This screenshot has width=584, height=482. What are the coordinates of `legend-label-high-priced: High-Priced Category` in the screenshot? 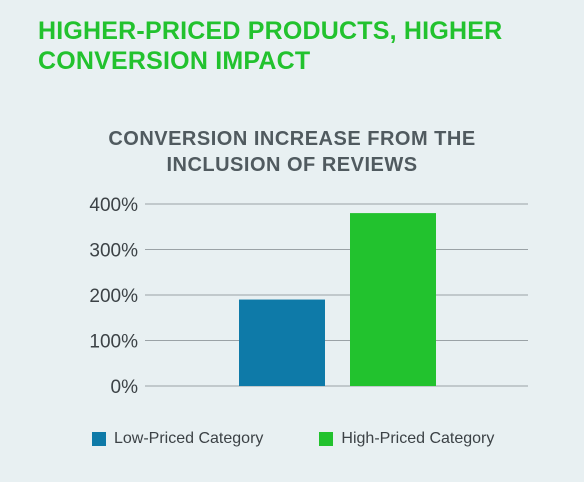 It's located at (418, 438).